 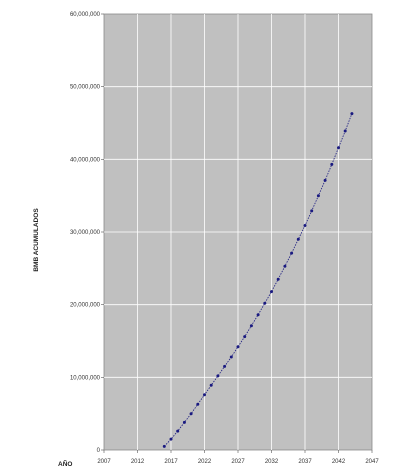 I want to click on y-tick-label: 0, so click(x=99, y=451).